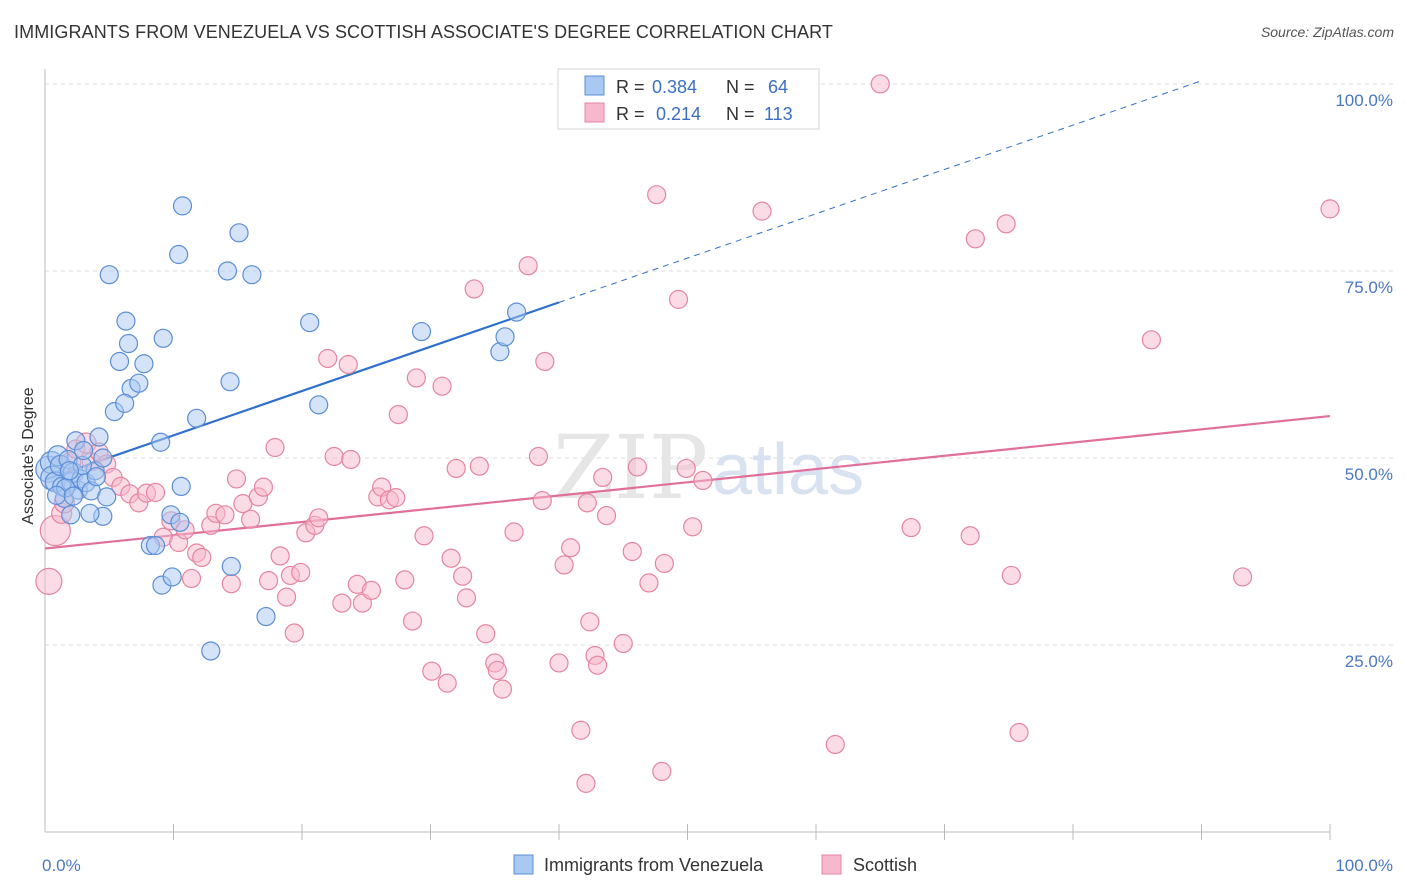 The height and width of the screenshot is (892, 1406). I want to click on source-credit: Source: ZipAtlas.com, so click(1327, 32).